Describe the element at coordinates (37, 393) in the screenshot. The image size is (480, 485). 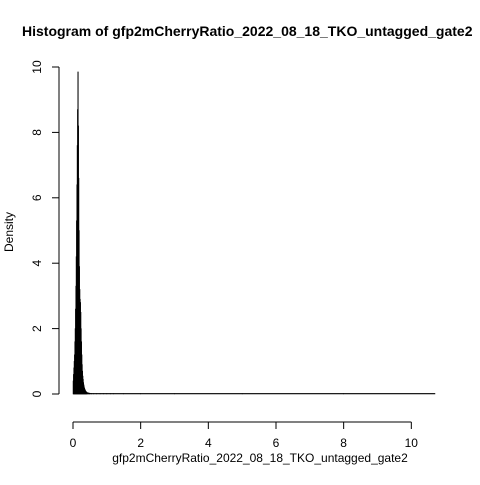
I see `y-tick-label: 0` at that location.